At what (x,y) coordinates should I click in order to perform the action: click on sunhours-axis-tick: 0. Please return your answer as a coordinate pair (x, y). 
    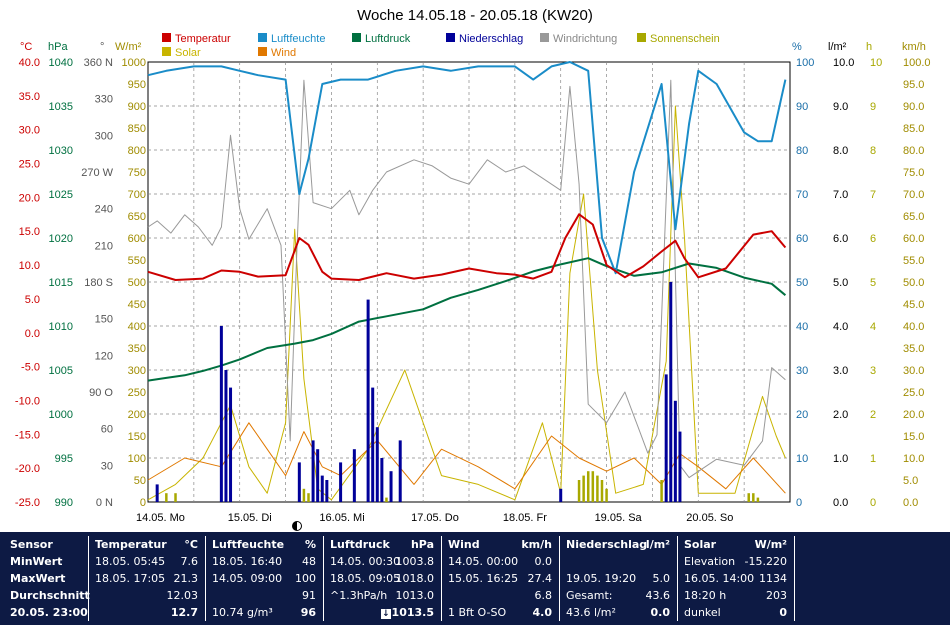
    Looking at the image, I should click on (873, 503).